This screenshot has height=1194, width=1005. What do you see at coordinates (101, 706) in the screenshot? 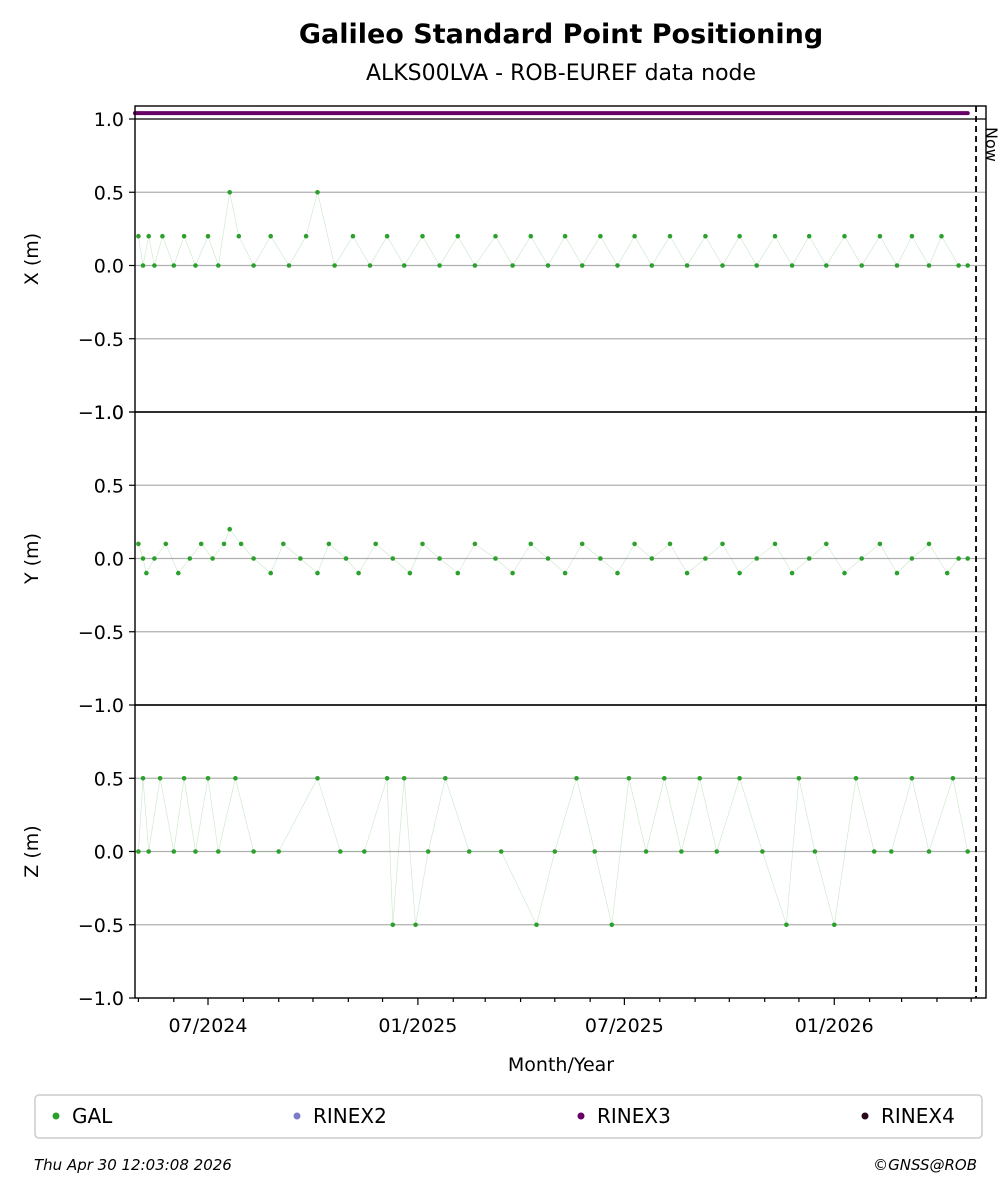
I see `y-tick-label-y: −1.0` at bounding box center [101, 706].